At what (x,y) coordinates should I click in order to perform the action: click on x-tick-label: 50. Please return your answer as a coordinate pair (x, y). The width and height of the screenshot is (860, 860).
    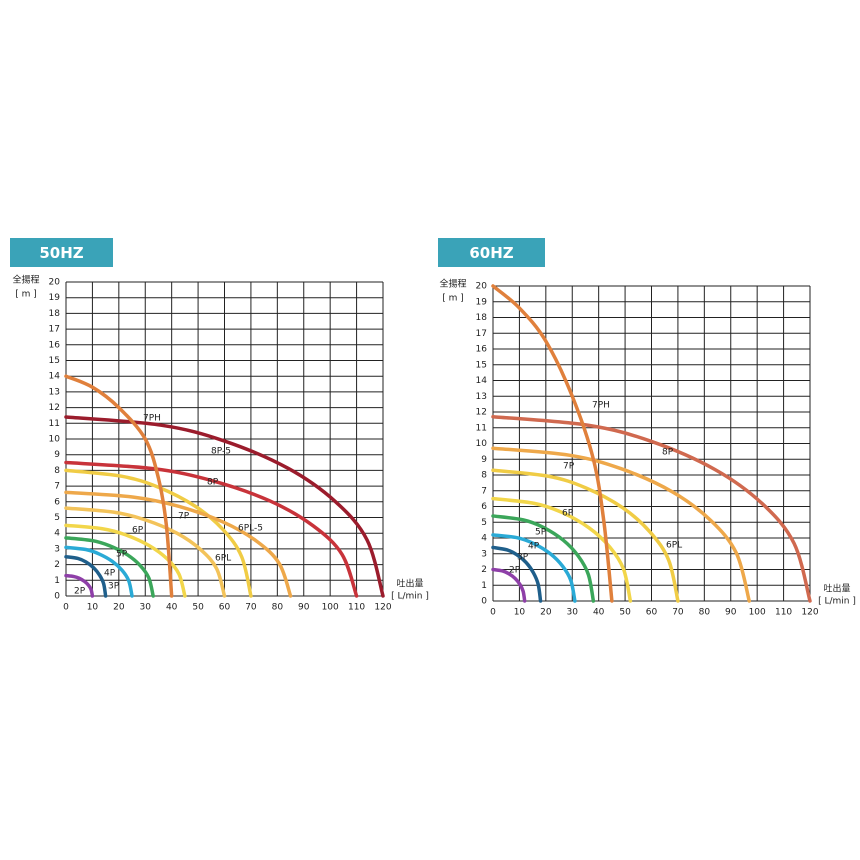
    Looking at the image, I should click on (198, 608).